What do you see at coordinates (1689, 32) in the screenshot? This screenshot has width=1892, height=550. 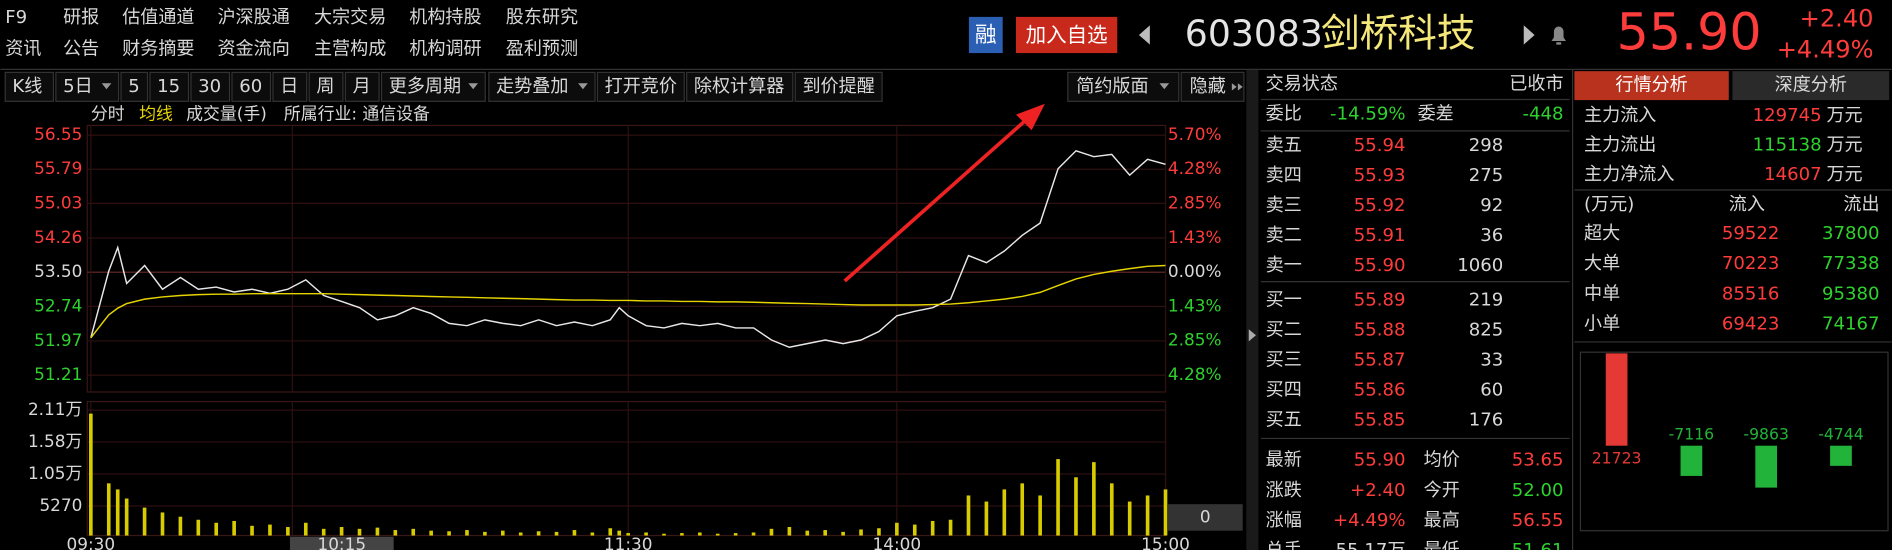 I see `last-price: 55.90` at bounding box center [1689, 32].